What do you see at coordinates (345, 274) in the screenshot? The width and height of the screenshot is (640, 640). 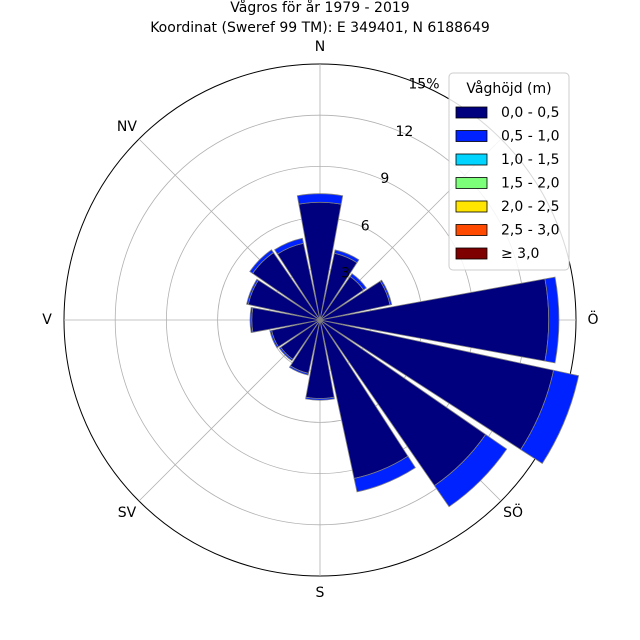 I see `radial-tick-label: 3` at bounding box center [345, 274].